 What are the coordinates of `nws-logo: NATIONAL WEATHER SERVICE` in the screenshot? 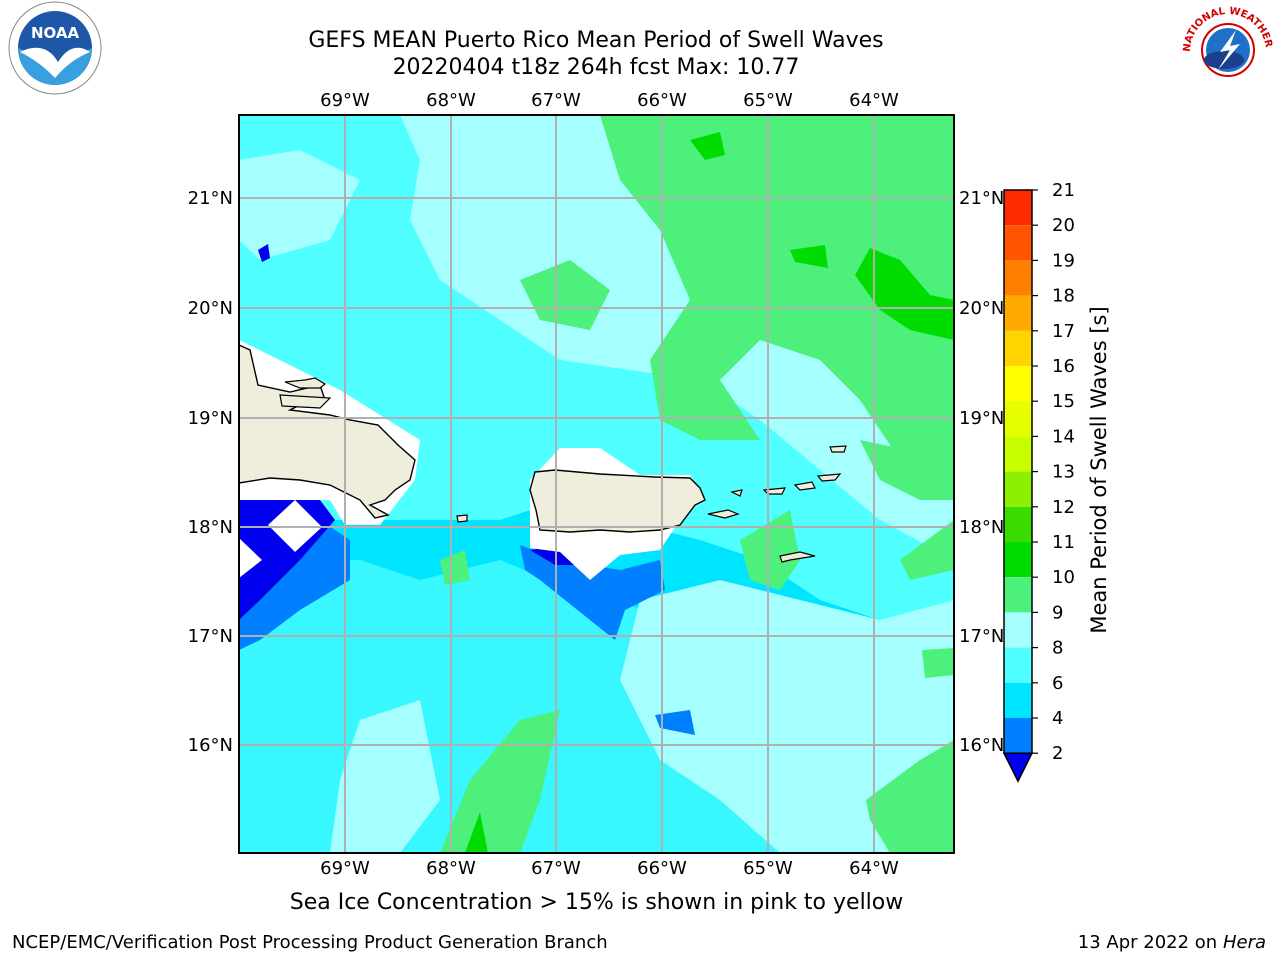 It's located at (1225, 47).